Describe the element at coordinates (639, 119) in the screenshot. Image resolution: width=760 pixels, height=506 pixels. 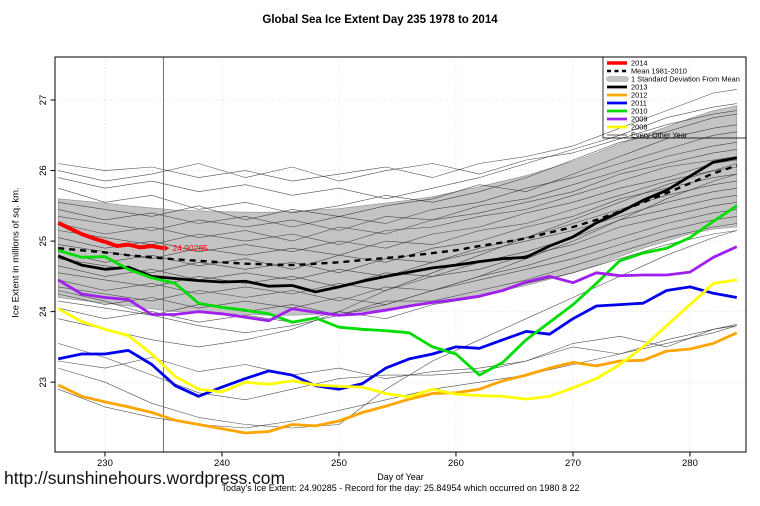
I see `legend-label: 2009` at that location.